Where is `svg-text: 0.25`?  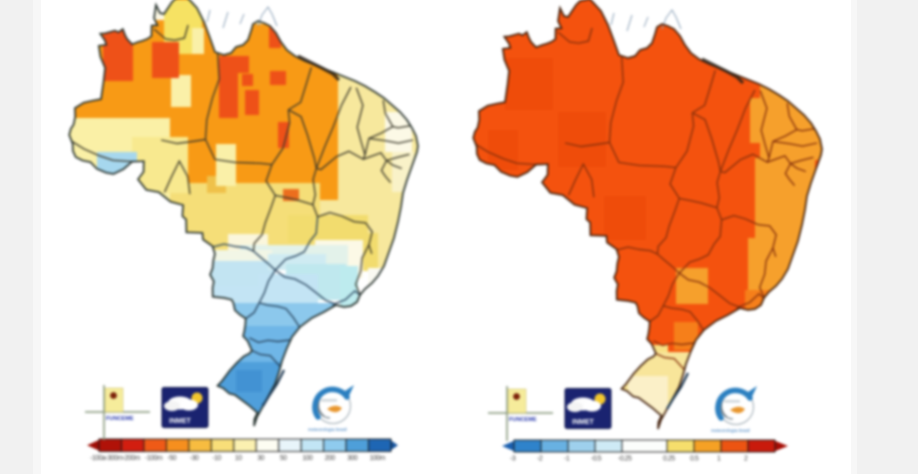
svg-text: 0.25 is located at coordinates (669, 459).